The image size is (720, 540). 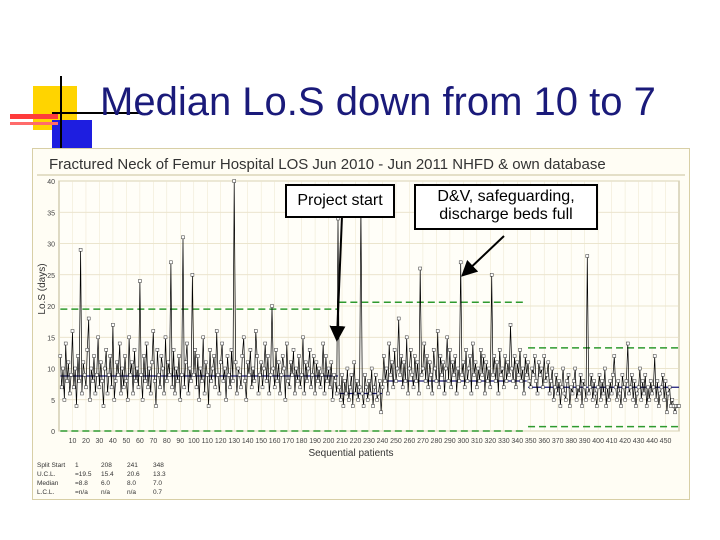 What do you see at coordinates (46, 492) in the screenshot?
I see `stats-cell: L.C.L.` at bounding box center [46, 492].